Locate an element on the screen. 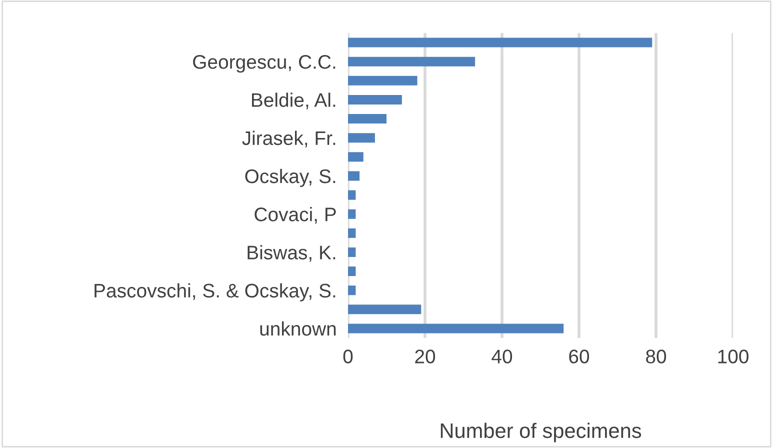 The width and height of the screenshot is (773, 448). x-axis-title: Number of specimens is located at coordinates (541, 432).